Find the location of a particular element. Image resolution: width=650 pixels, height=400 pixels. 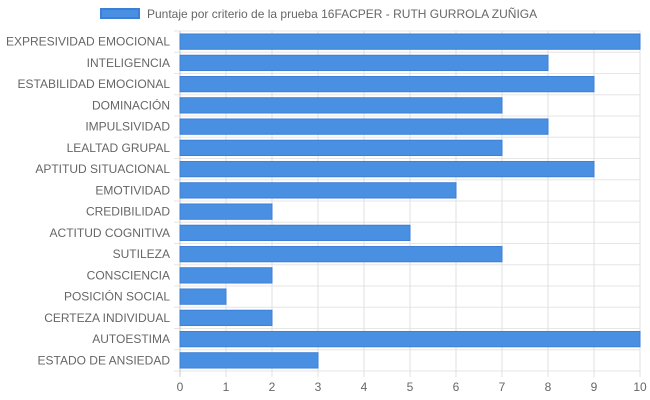

category-label: LEALTAD GRUPAL is located at coordinates (119, 148).